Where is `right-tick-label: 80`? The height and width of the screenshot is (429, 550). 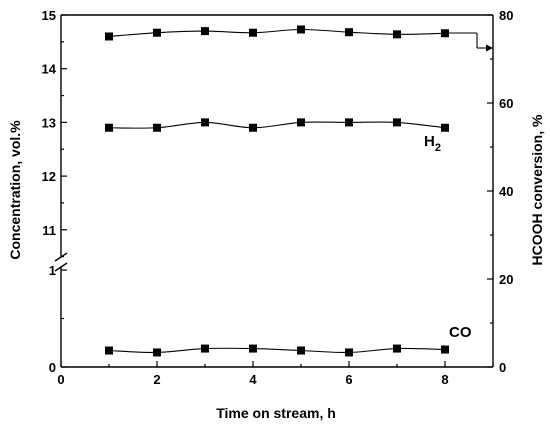 right-tick-label: 80 is located at coordinates (506, 15).